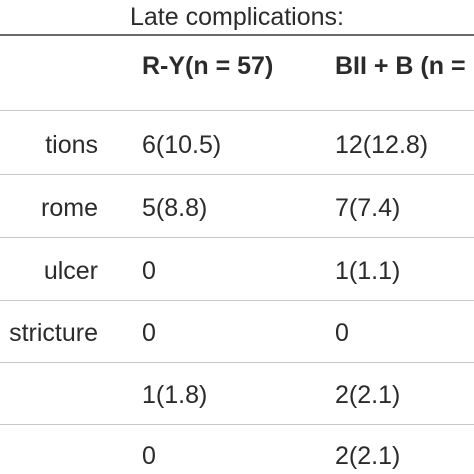 This screenshot has height=474, width=474. I want to click on header-ry: R-Y(n = 57), so click(208, 66).